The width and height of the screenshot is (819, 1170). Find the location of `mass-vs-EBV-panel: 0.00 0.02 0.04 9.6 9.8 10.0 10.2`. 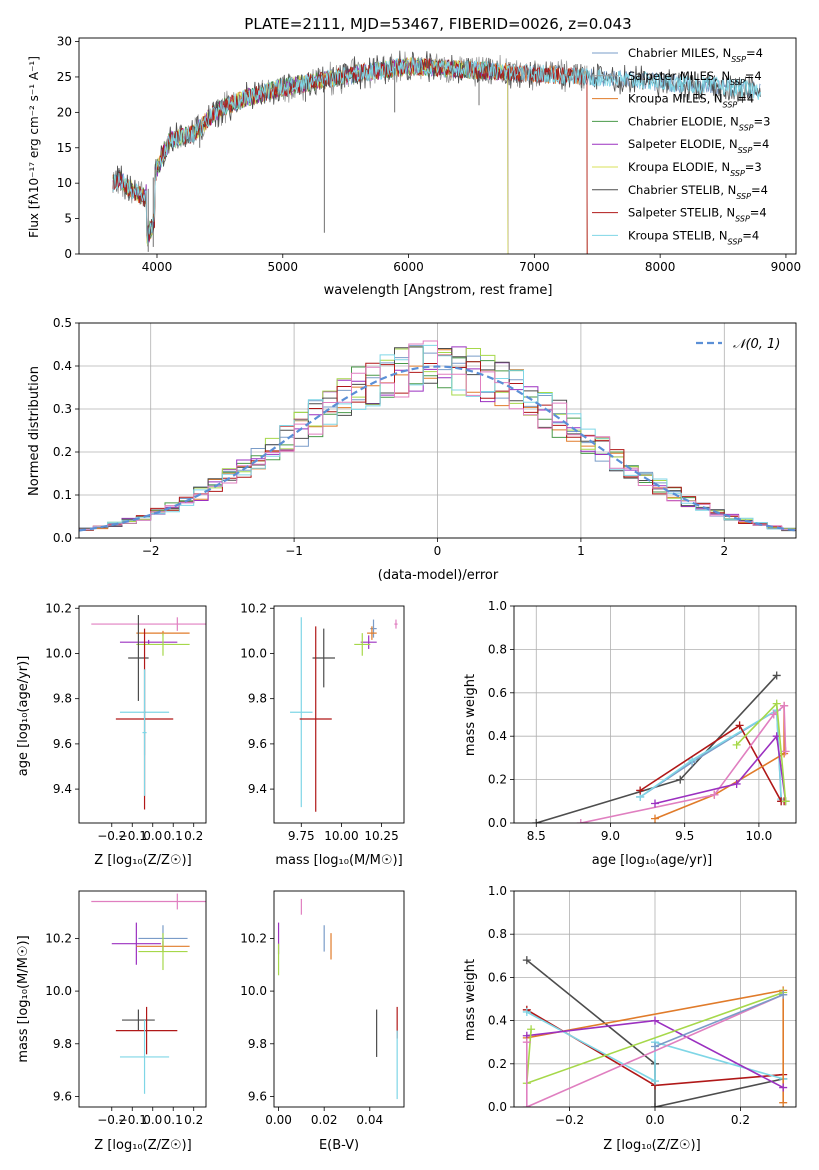

mass-vs-EBV-panel: 0.00 0.02 0.04 9.6 9.8 10.0 10.2 is located at coordinates (322, 1008).